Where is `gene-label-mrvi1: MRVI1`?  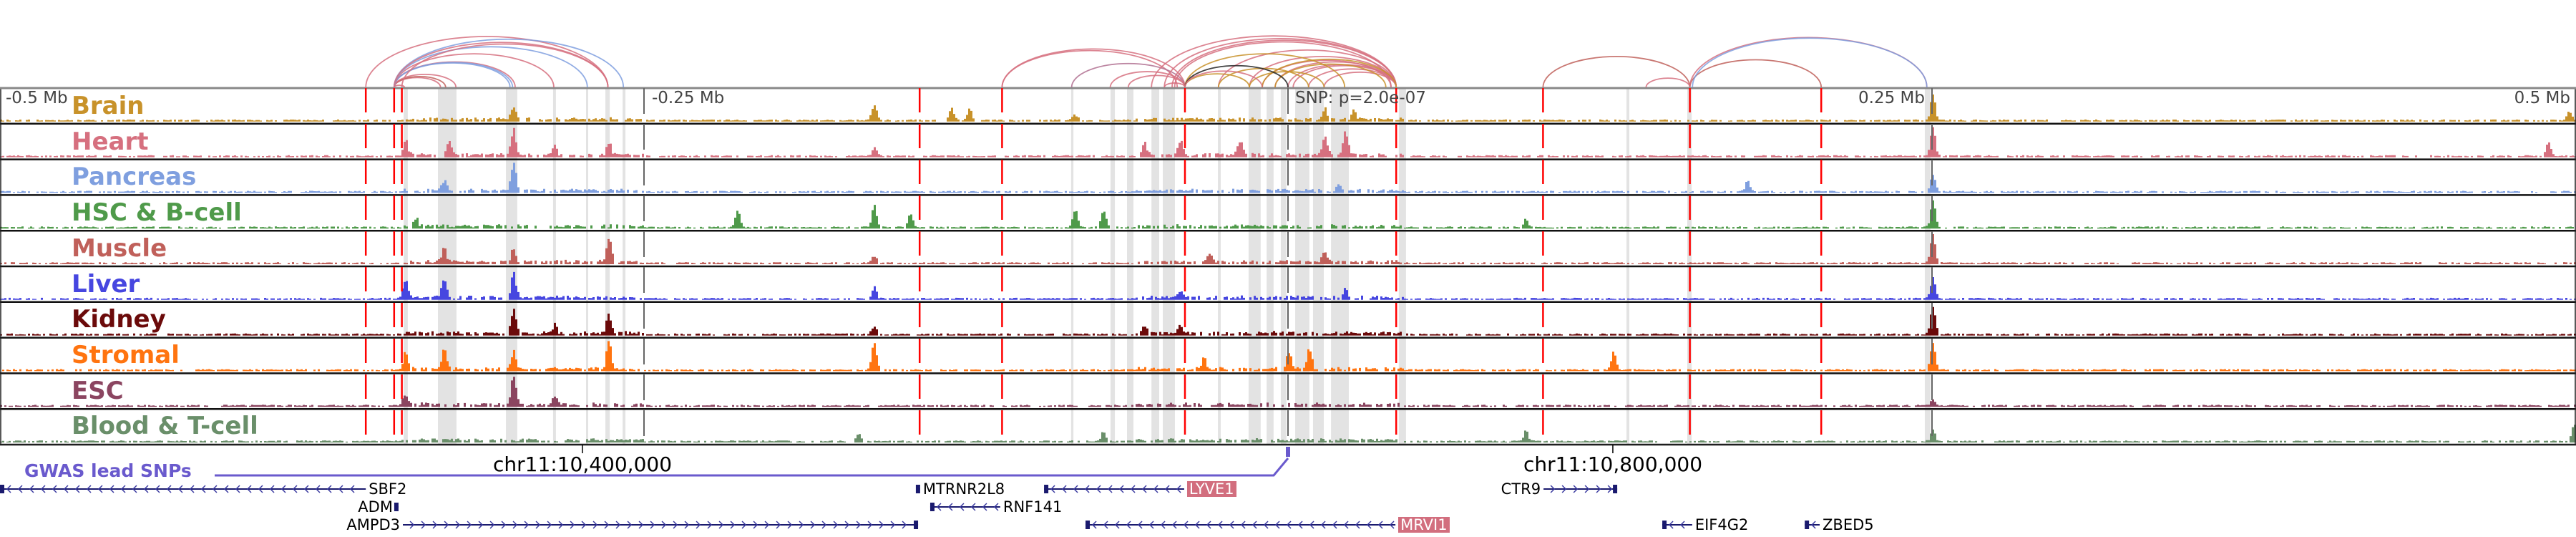
gene-label-mrvi1: MRVI1 is located at coordinates (1424, 525).